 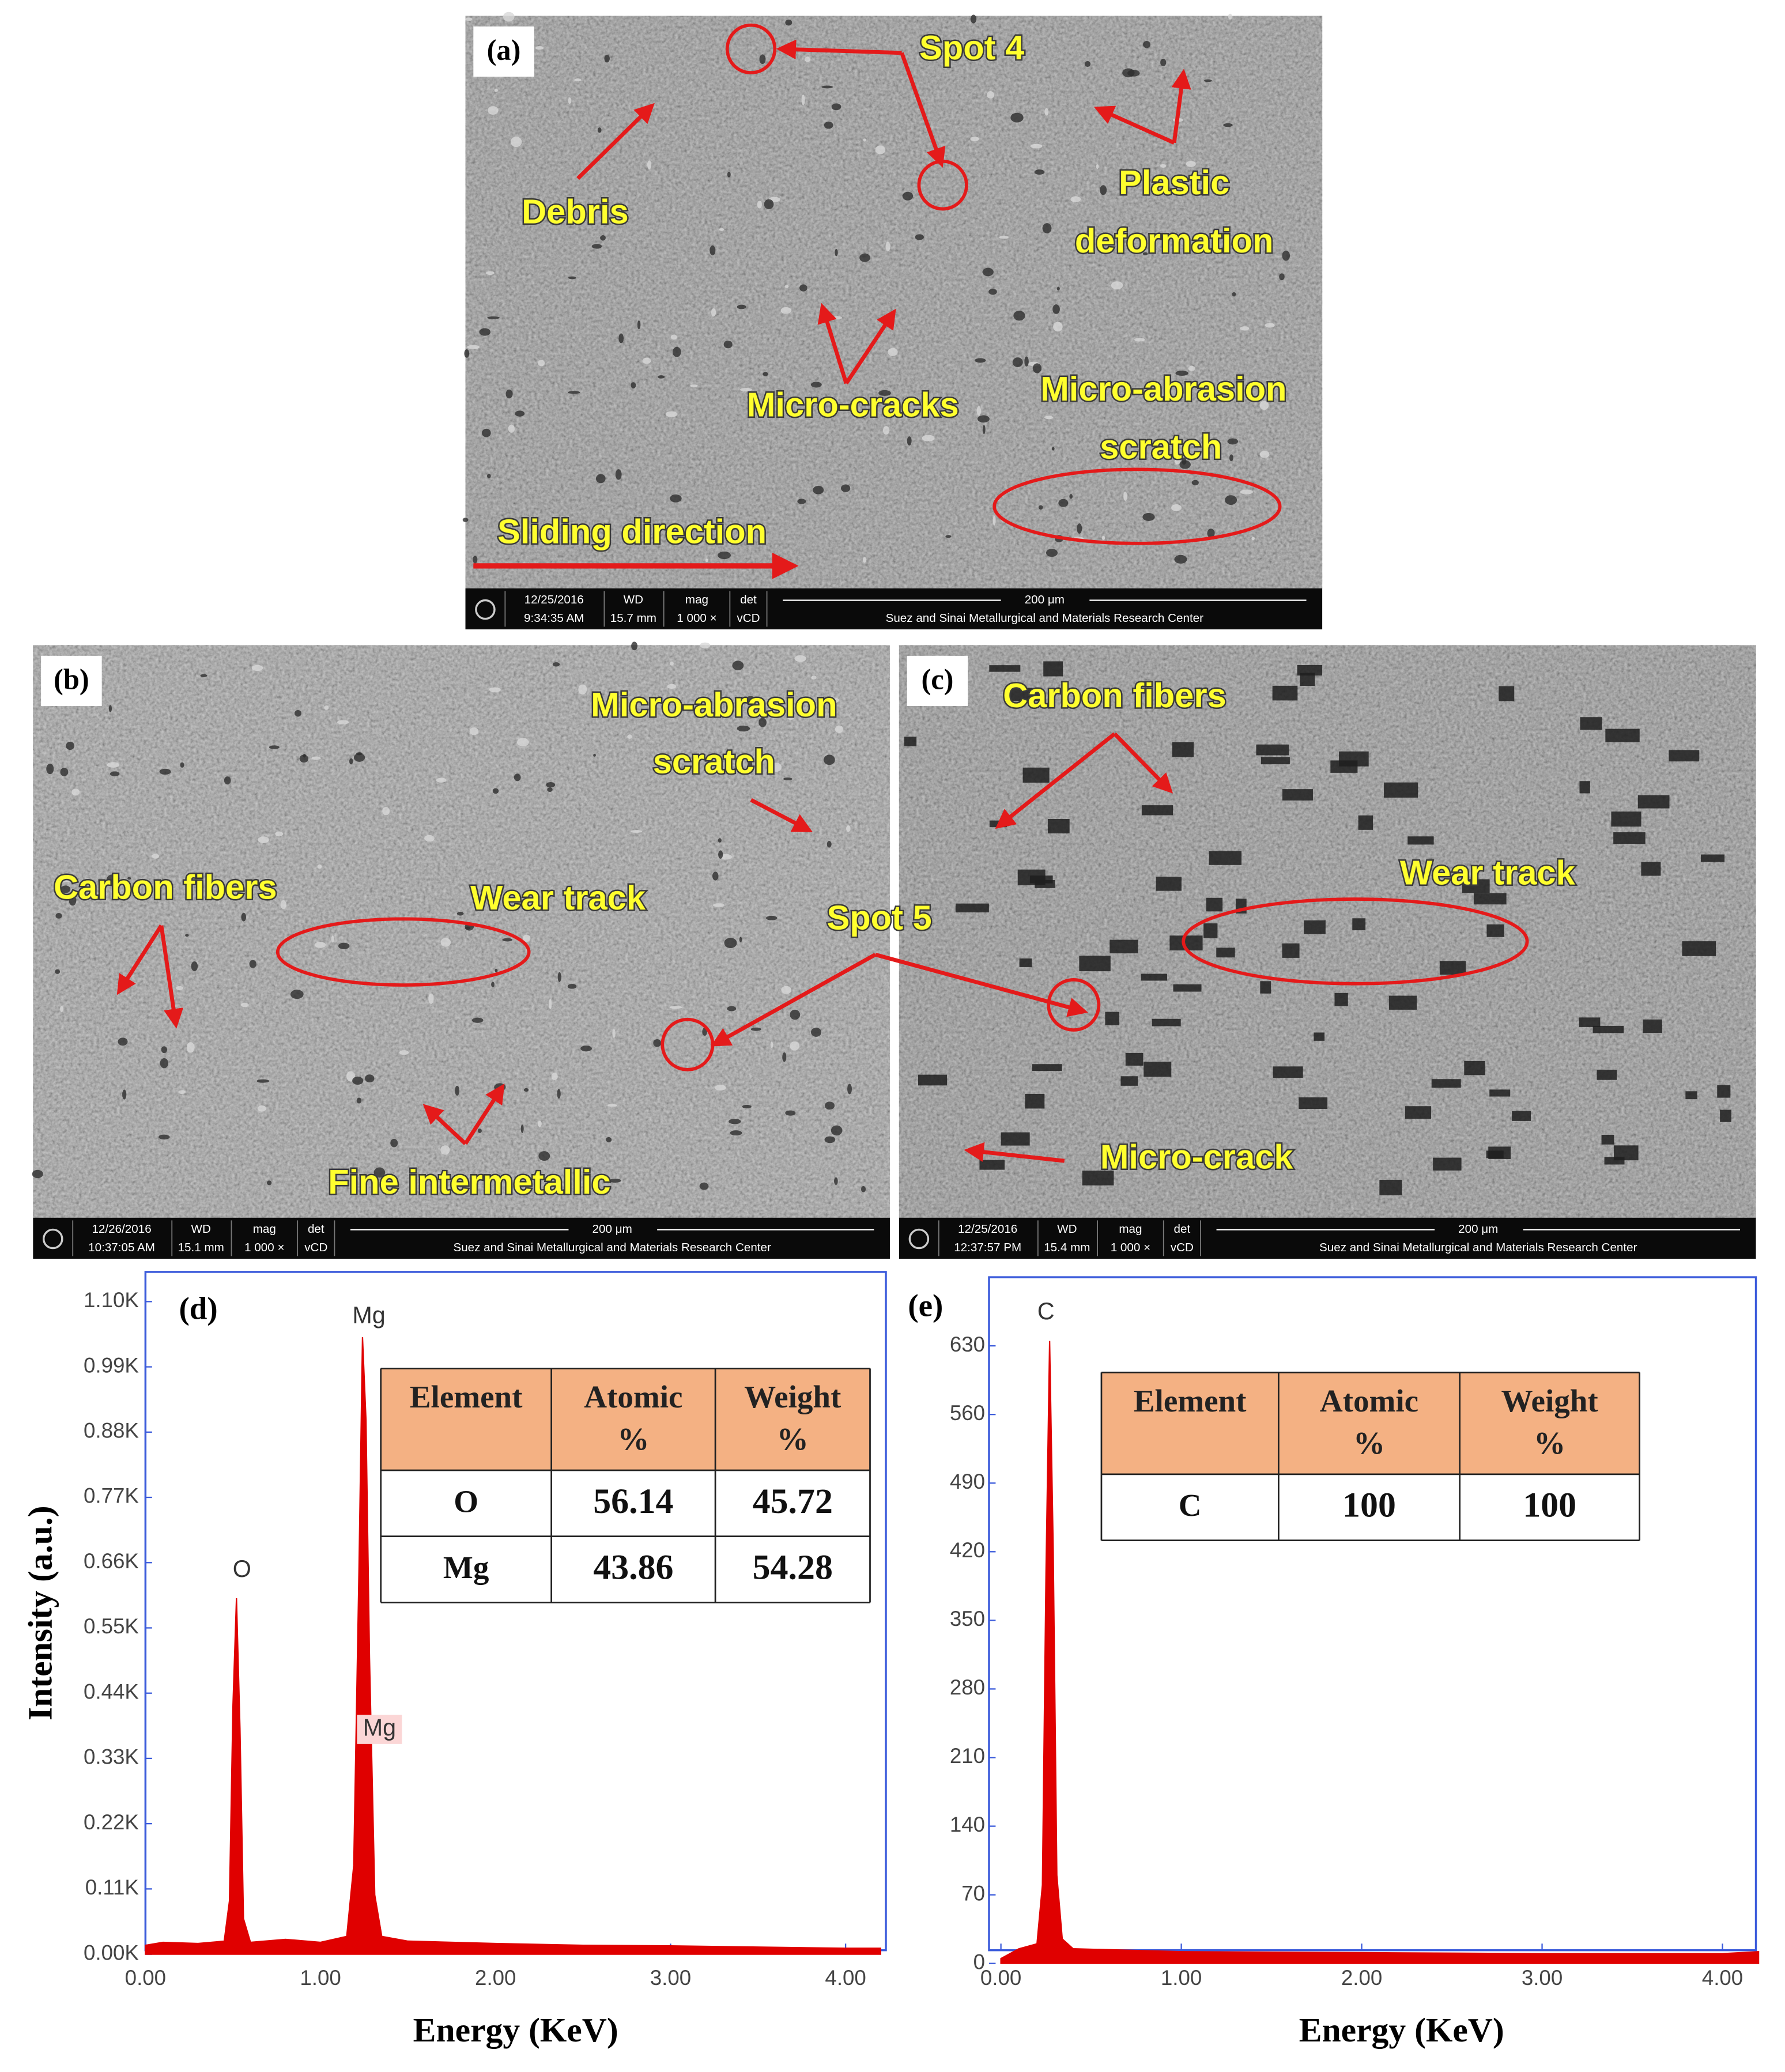 What do you see at coordinates (1370, 1507) in the screenshot?
I see `table-body-bg` at bounding box center [1370, 1507].